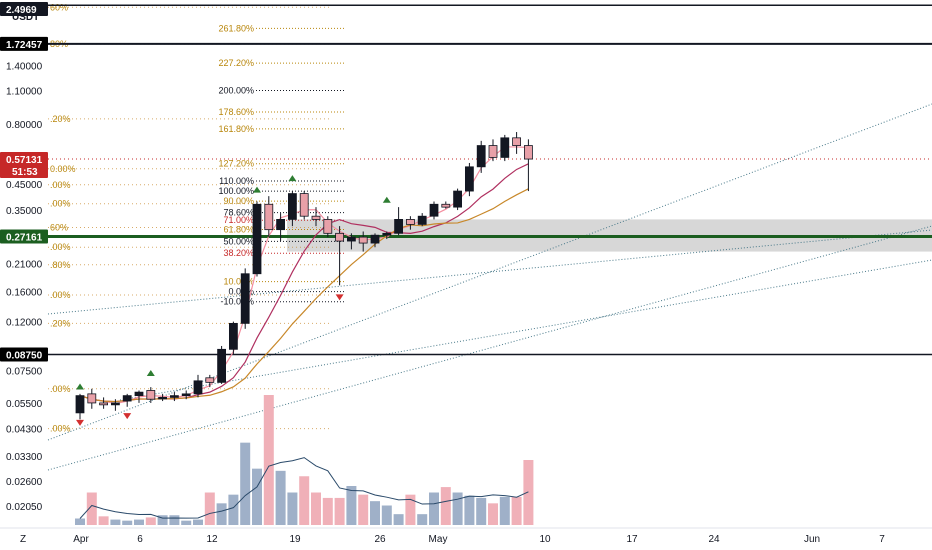  Describe the element at coordinates (236, 90) in the screenshot. I see `fib-label: 200.00%` at that location.